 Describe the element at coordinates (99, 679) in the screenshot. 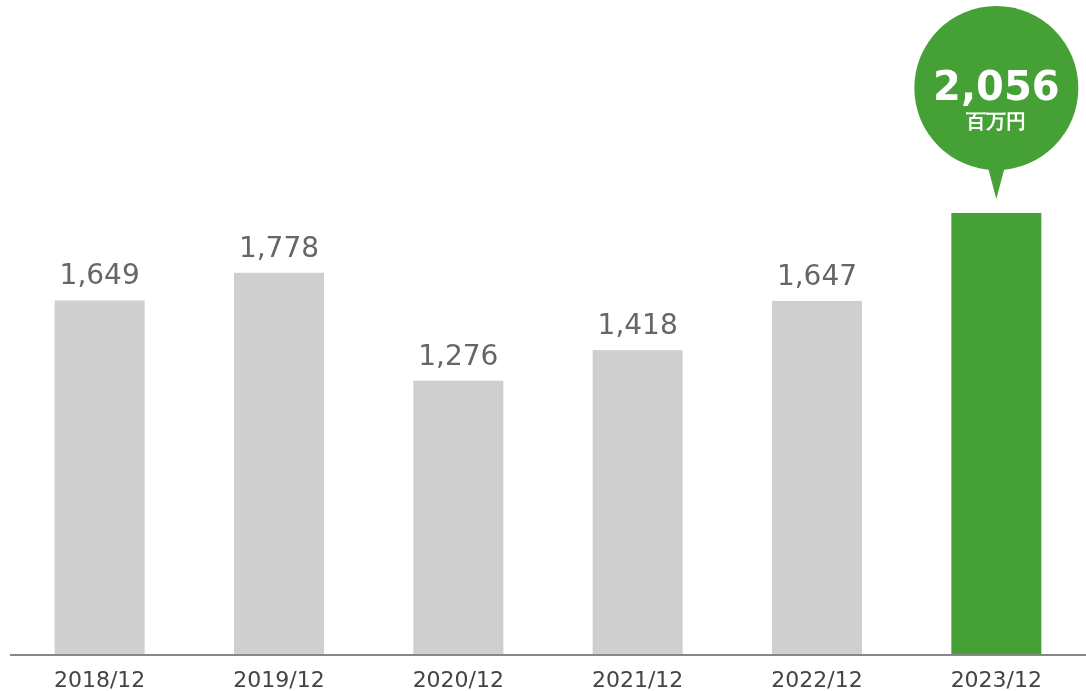

I see `x-tick-label: 2018/12` at that location.